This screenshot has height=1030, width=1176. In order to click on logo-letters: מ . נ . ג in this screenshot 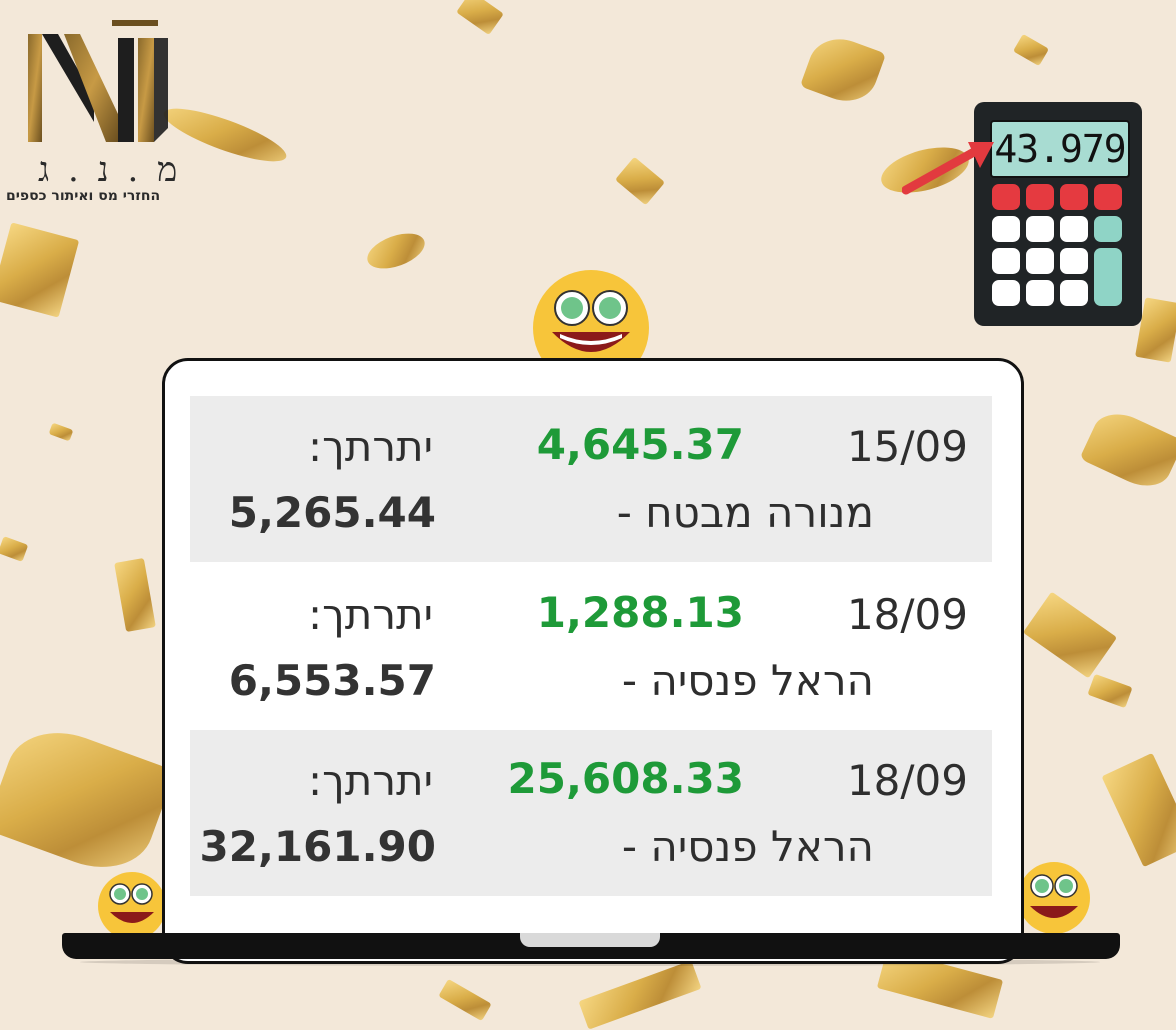, I will do `click(110, 170)`.